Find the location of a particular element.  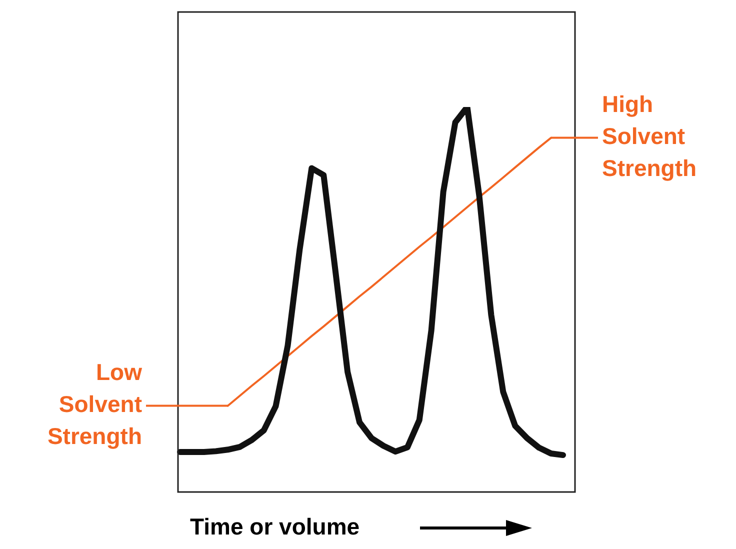

x-axis-title: Time or volume is located at coordinates (275, 526).